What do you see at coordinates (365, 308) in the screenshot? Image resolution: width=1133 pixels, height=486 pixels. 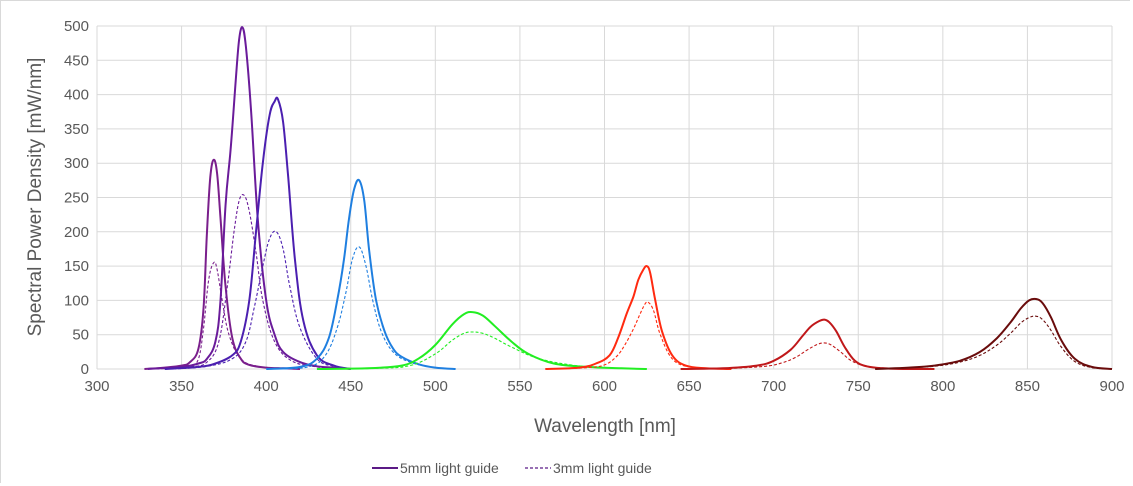 I see `series-line-7-dashed` at bounding box center [365, 308].